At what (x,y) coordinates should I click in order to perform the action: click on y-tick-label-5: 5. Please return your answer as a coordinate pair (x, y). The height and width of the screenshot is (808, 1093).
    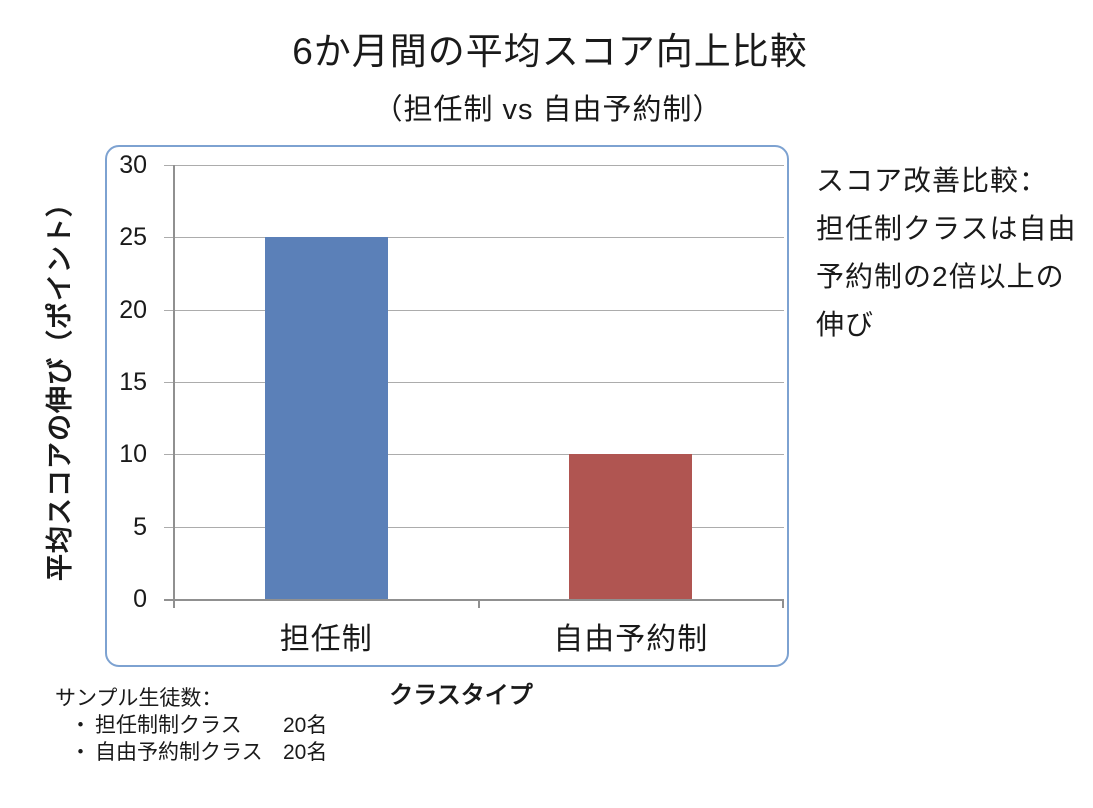
    Looking at the image, I should click on (140, 526).